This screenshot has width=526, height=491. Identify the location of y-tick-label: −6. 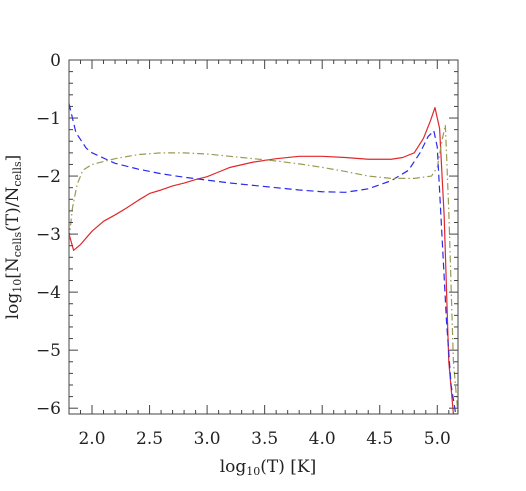
(48, 409).